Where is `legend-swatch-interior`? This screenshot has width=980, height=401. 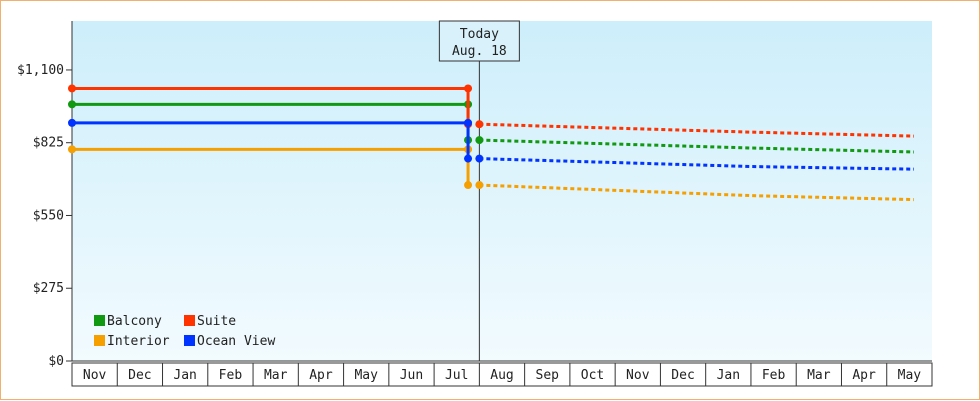
legend-swatch-interior is located at coordinates (99, 340).